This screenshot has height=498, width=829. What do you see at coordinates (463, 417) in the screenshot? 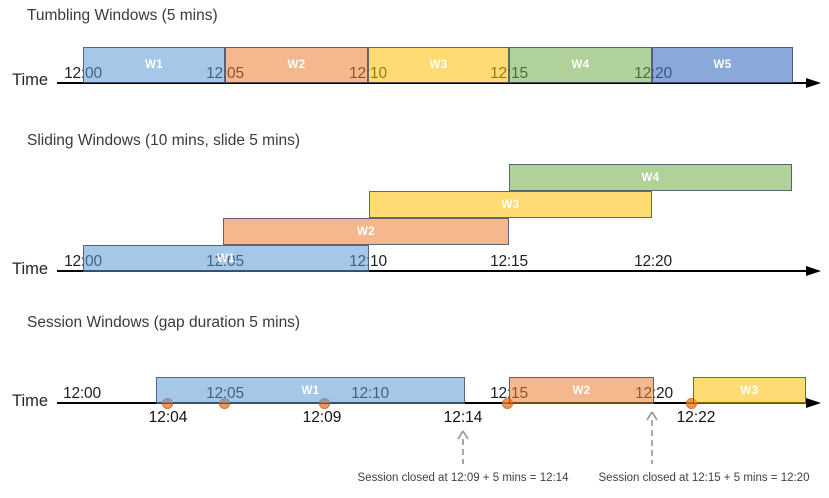
I see `event-time-label: 12:14` at bounding box center [463, 417].